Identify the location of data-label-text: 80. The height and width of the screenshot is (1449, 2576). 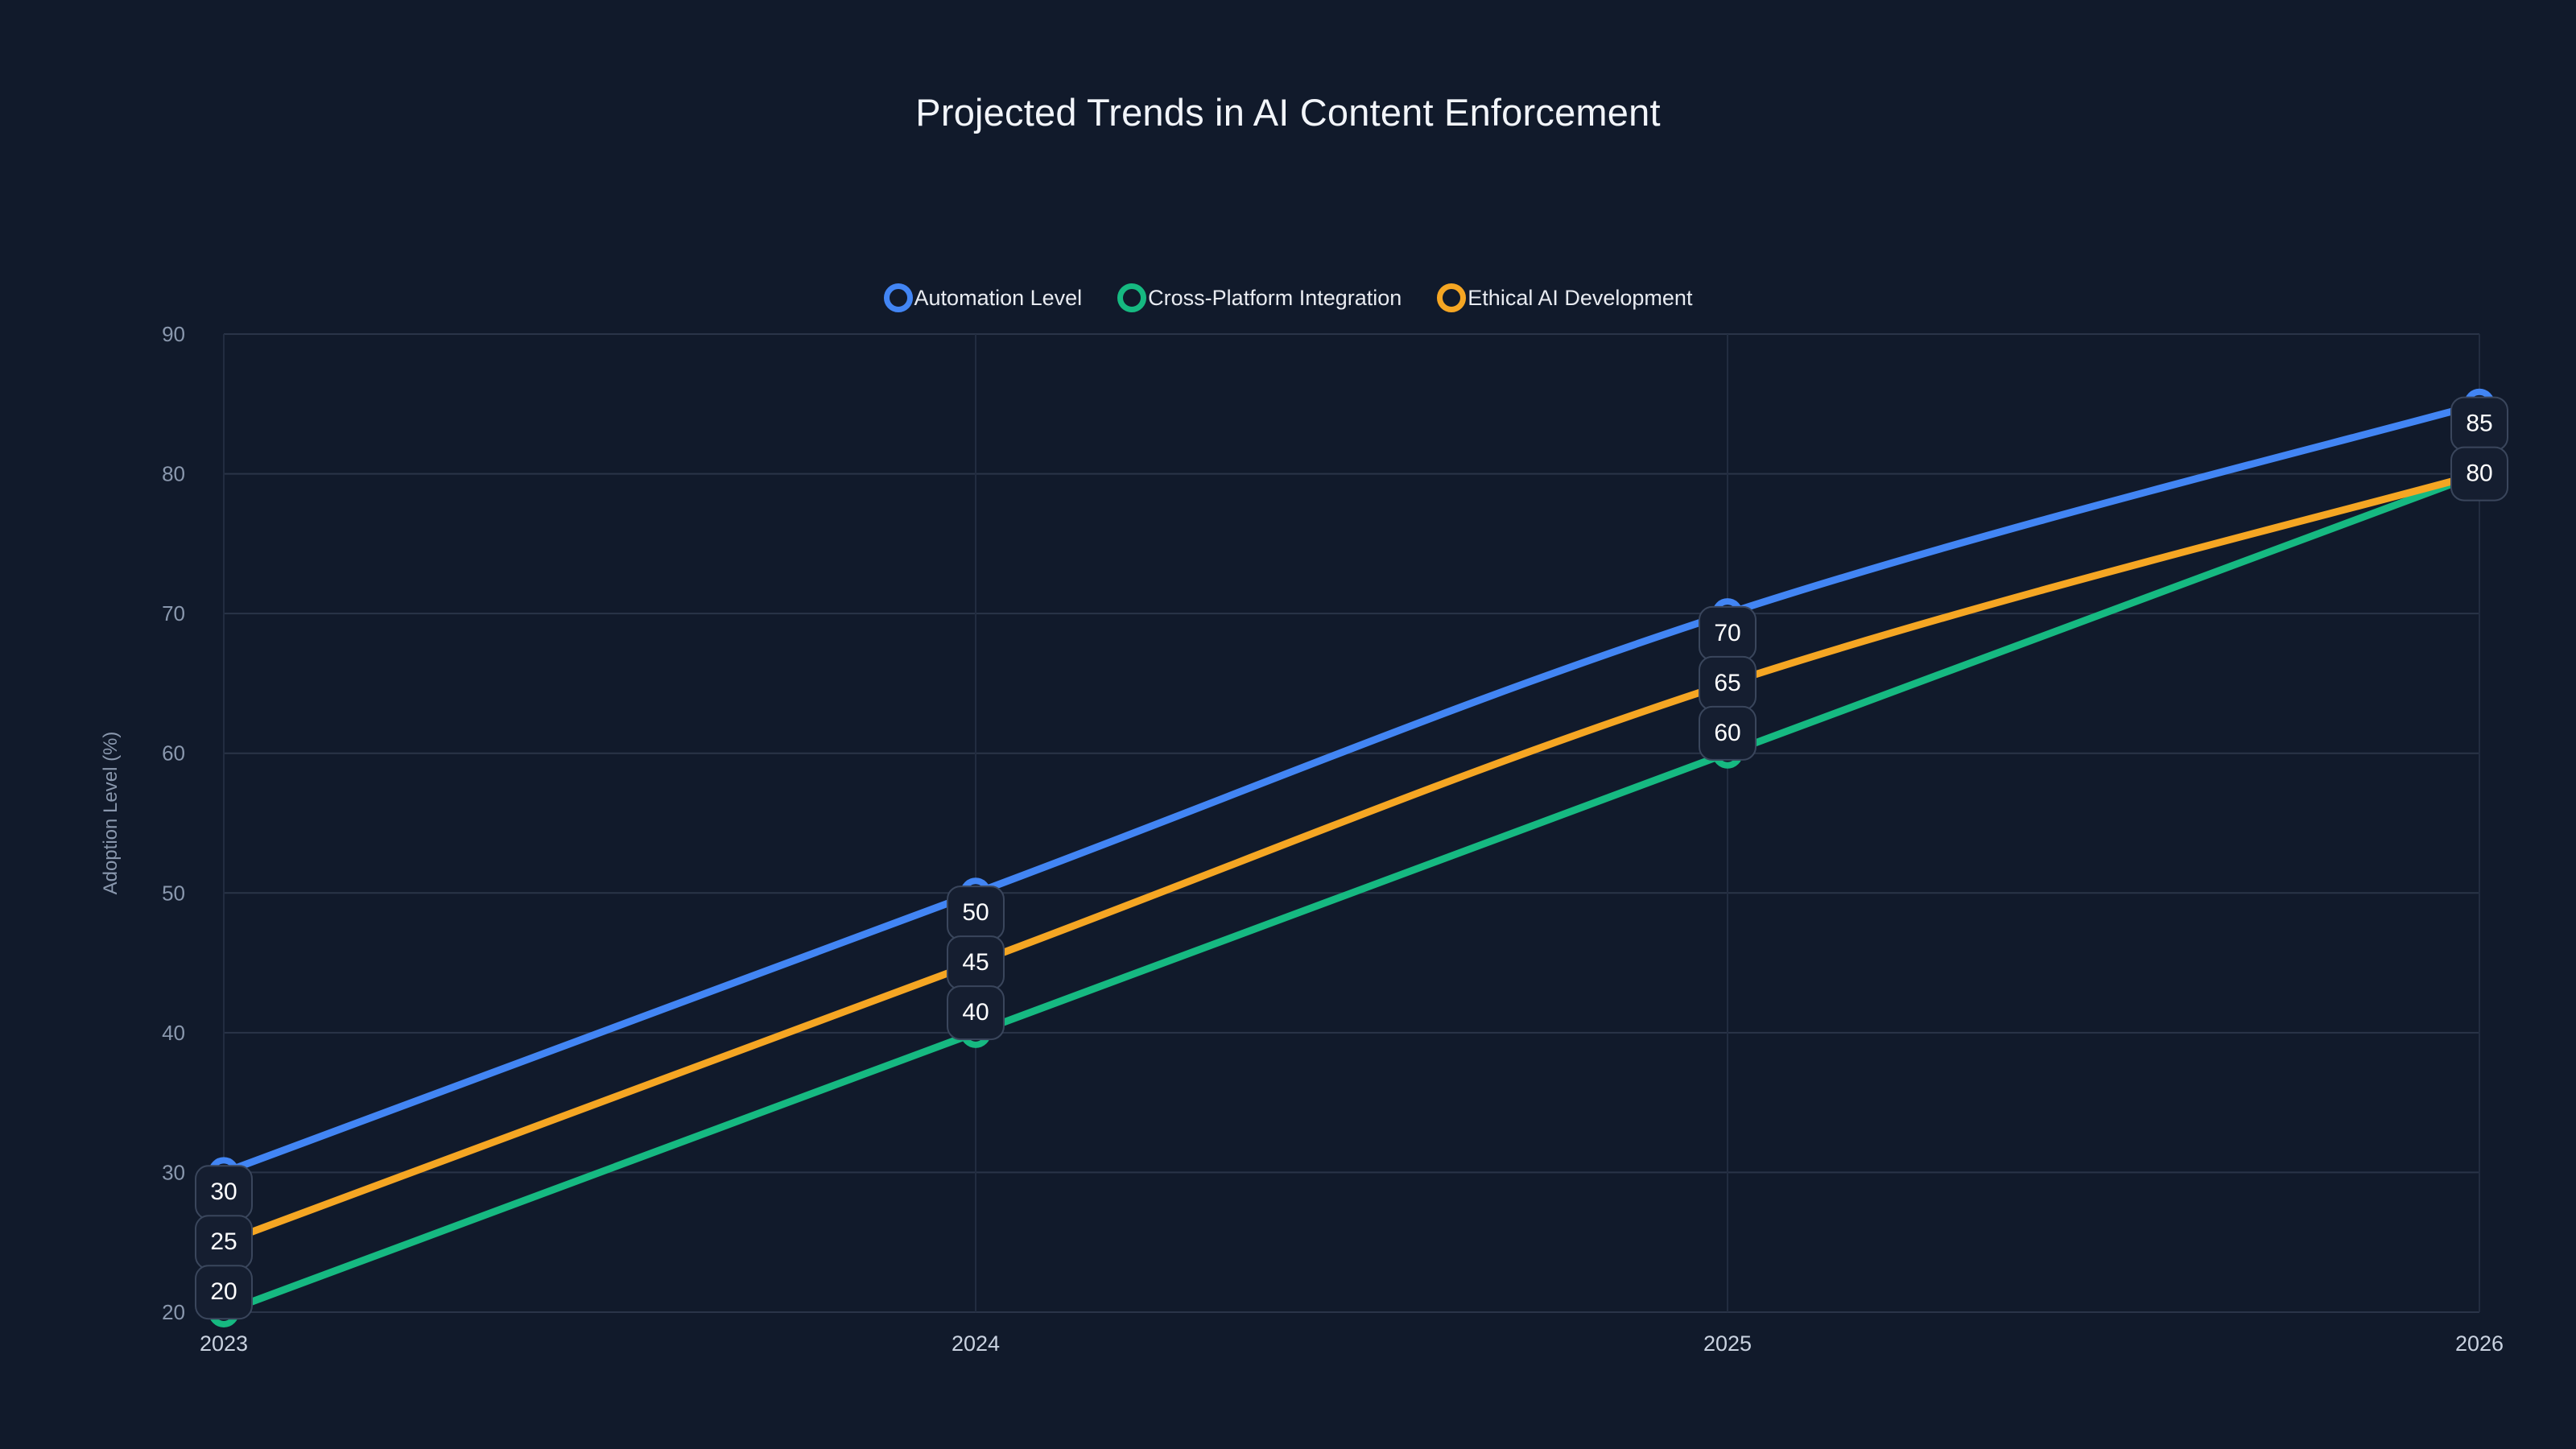
(2479, 473).